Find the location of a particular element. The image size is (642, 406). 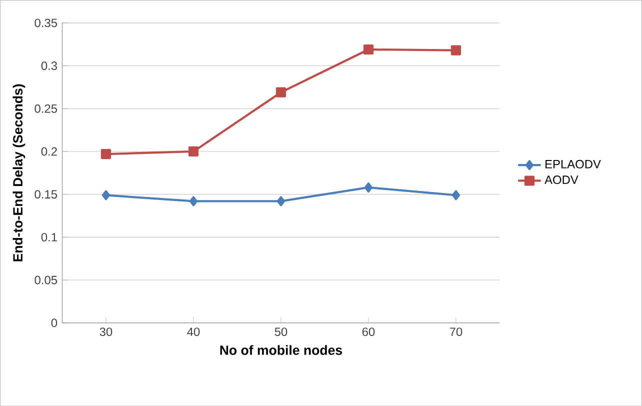

y-tick-label: 0.2 is located at coordinates (49, 151).